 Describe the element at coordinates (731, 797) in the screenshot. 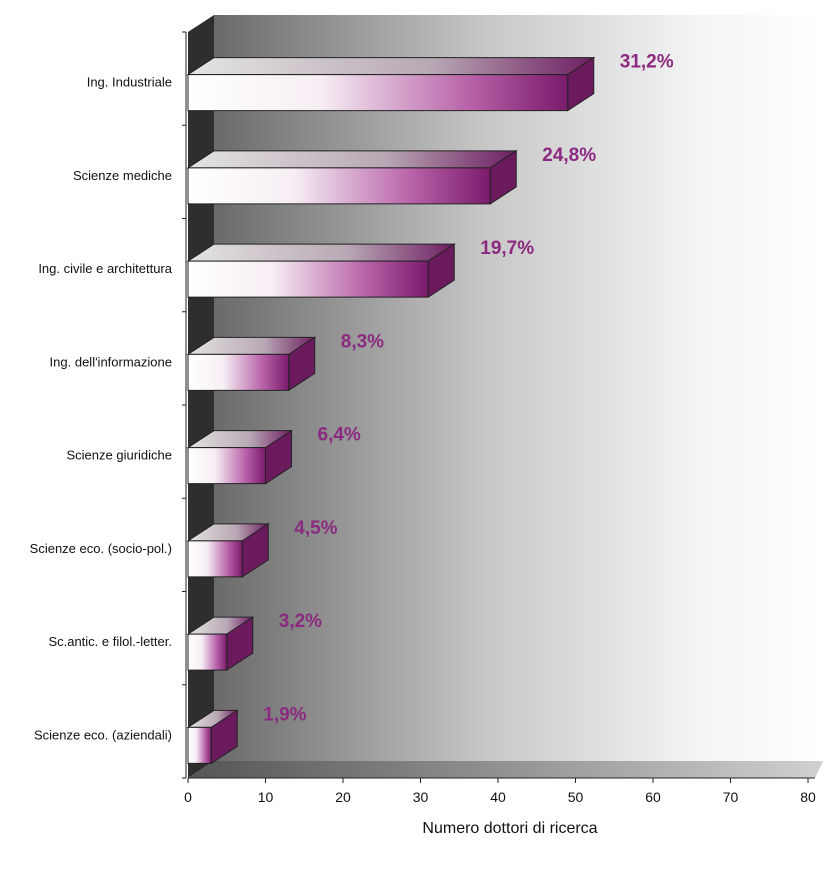

I see `x-tick-label: 70` at that location.